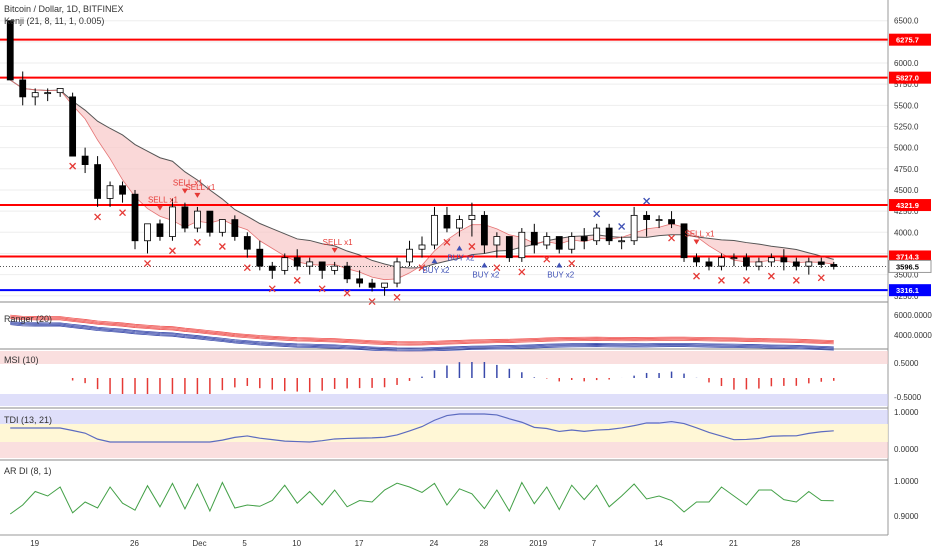  What do you see at coordinates (422, 337) in the screenshot?
I see `ranger-lower-line` at bounding box center [422, 337].